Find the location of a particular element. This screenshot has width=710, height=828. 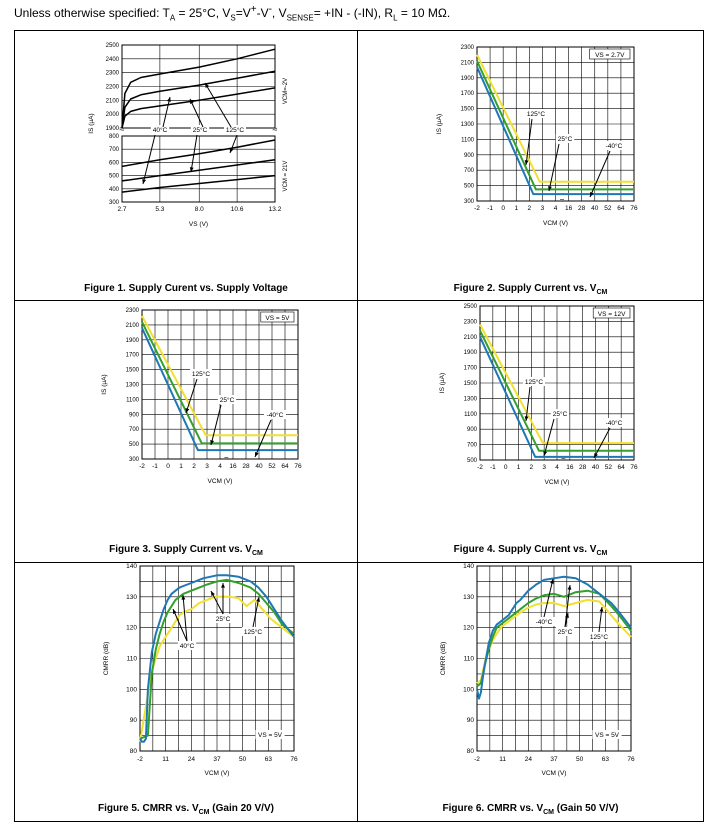

fig6-ytick-4: 100 is located at coordinates (468, 689).